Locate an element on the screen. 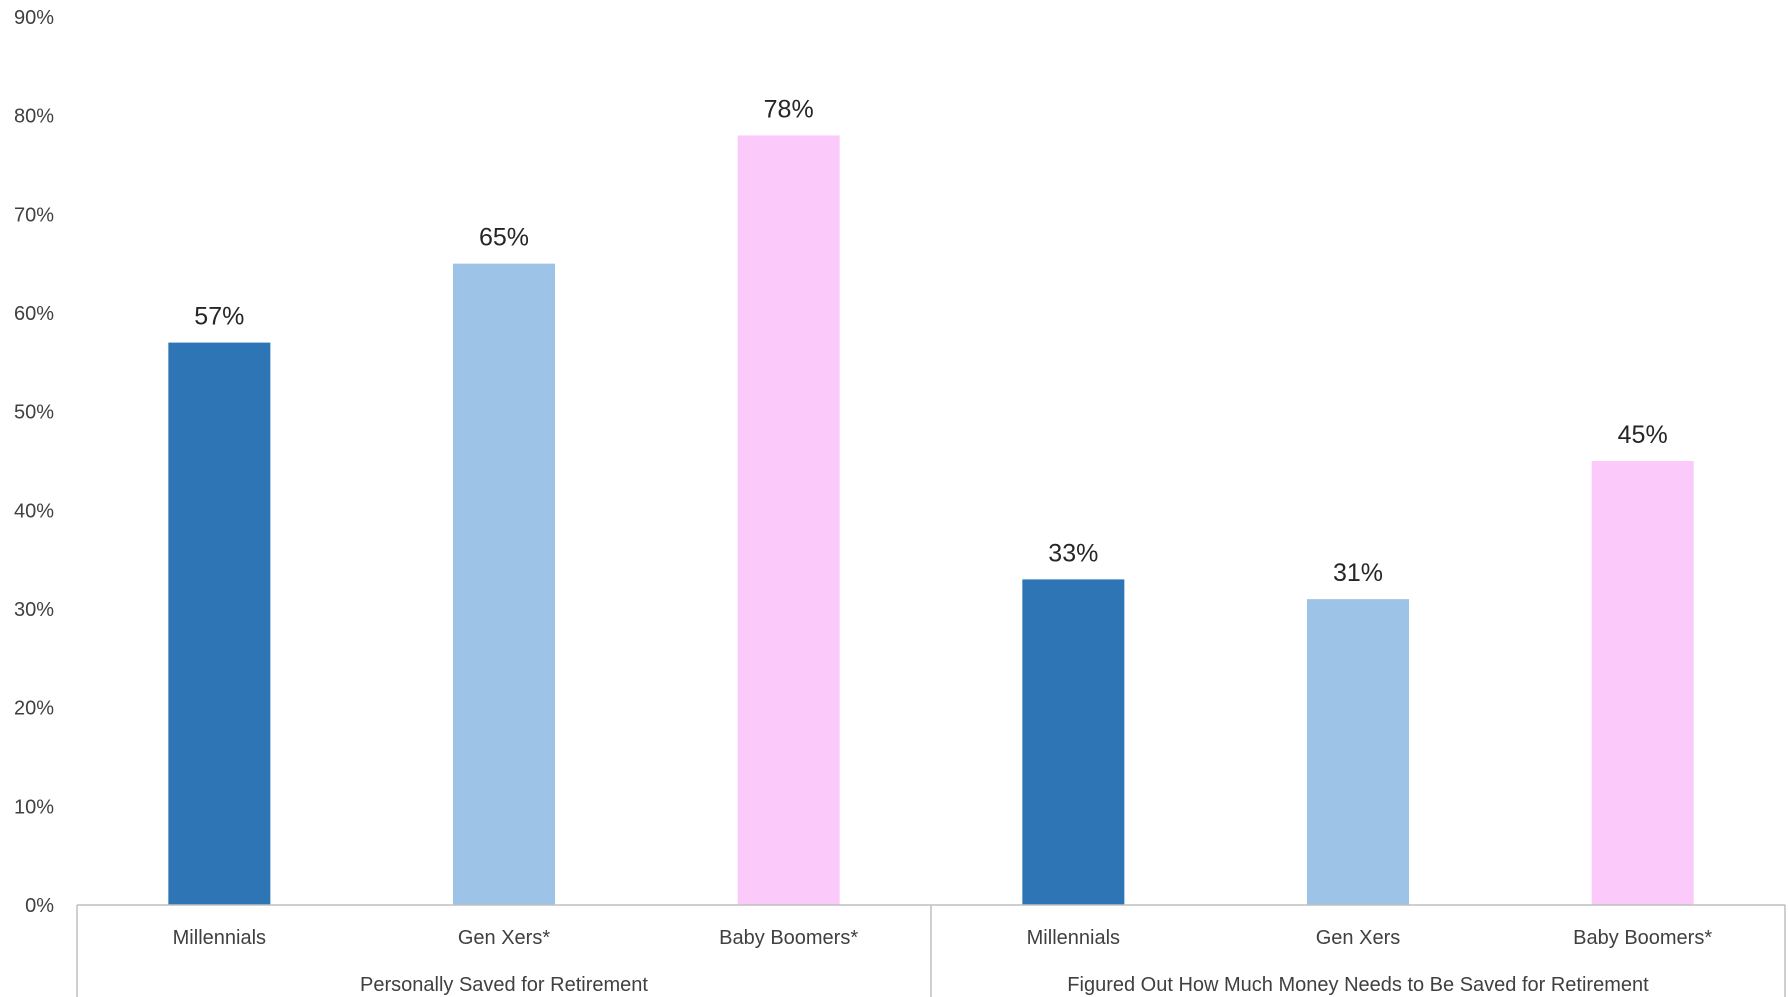  y-tick-label: 90% is located at coordinates (34, 18).